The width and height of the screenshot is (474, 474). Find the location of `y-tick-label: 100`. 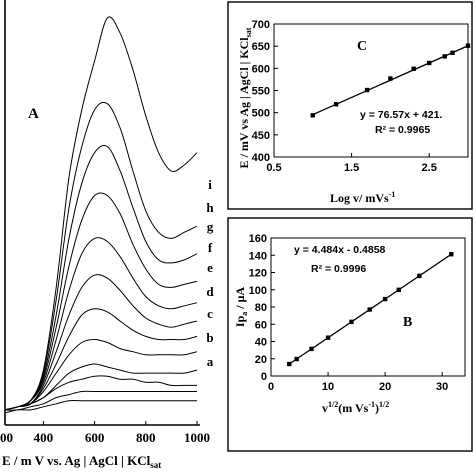

y-tick-label: 100 is located at coordinates (258, 291).